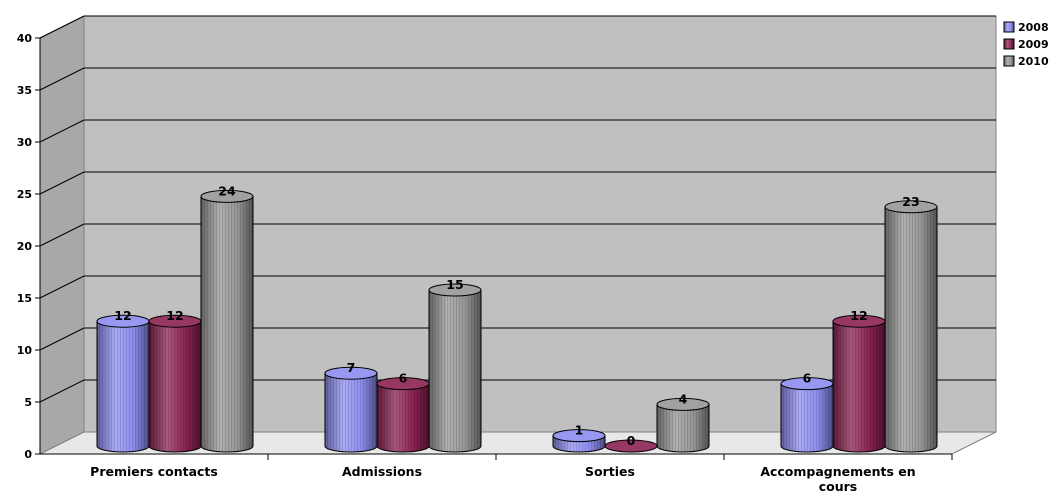 The image size is (1056, 499). I want to click on x-tick-label: Sorties, so click(610, 471).